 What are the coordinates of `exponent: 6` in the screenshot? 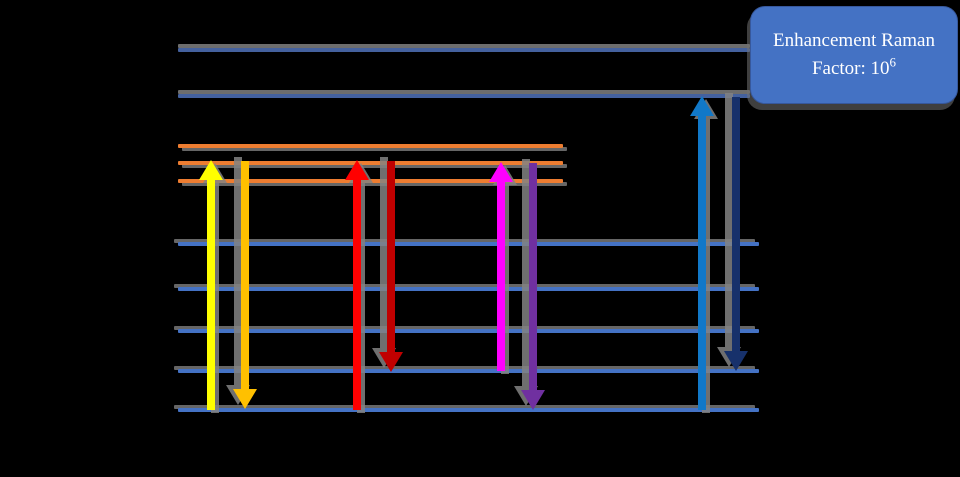 It's located at (893, 62).